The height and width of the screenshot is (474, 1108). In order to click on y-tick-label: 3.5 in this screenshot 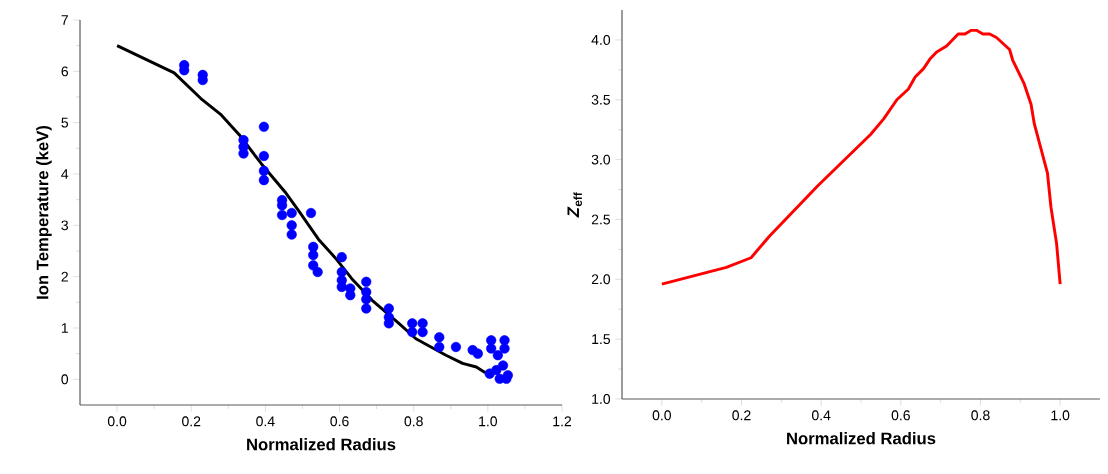, I will do `click(601, 99)`.